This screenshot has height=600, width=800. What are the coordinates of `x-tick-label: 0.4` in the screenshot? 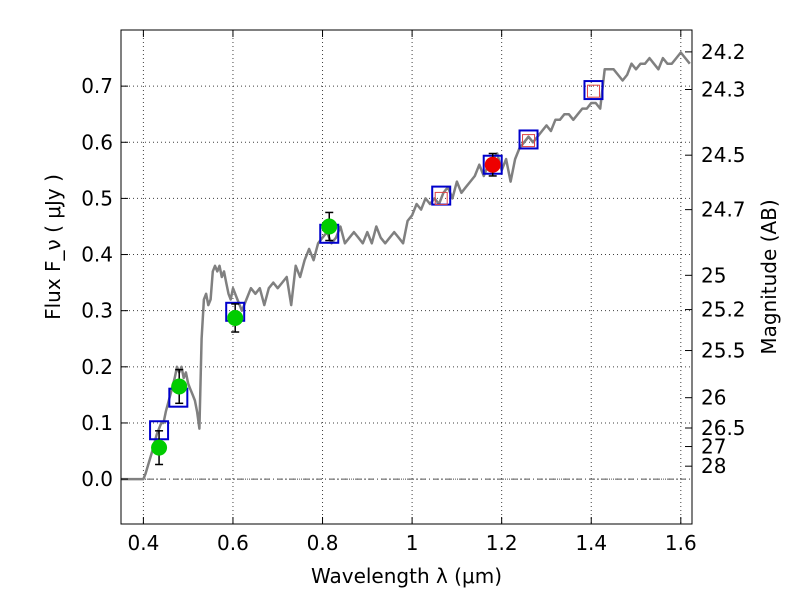 It's located at (143, 543).